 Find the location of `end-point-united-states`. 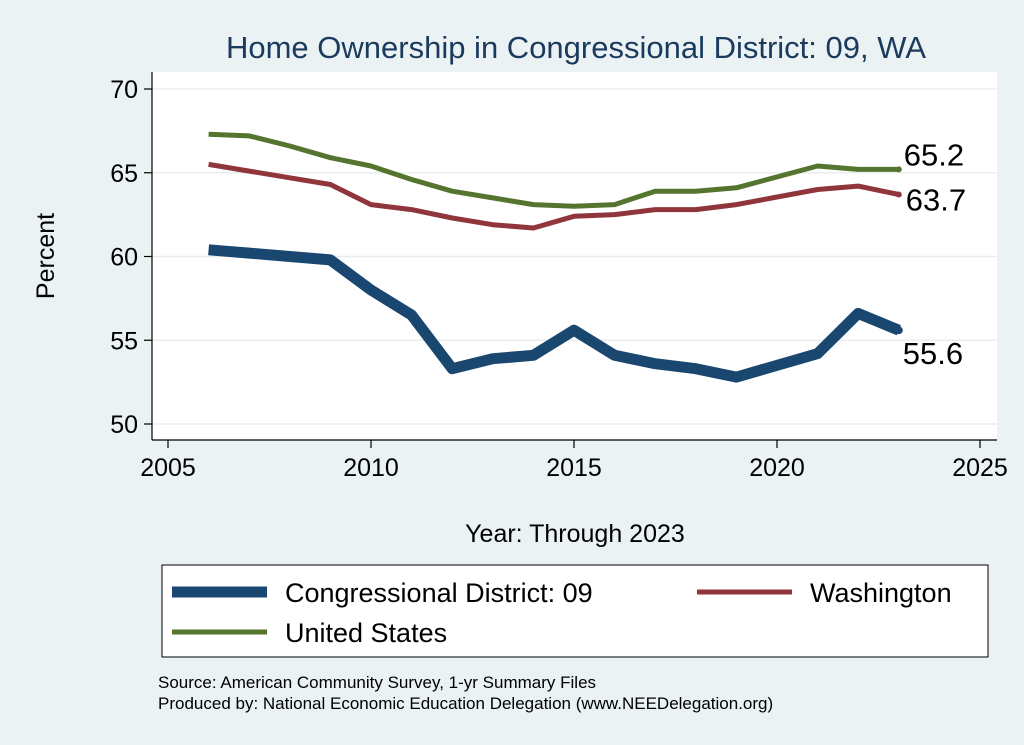

end-point-united-states is located at coordinates (898, 169).